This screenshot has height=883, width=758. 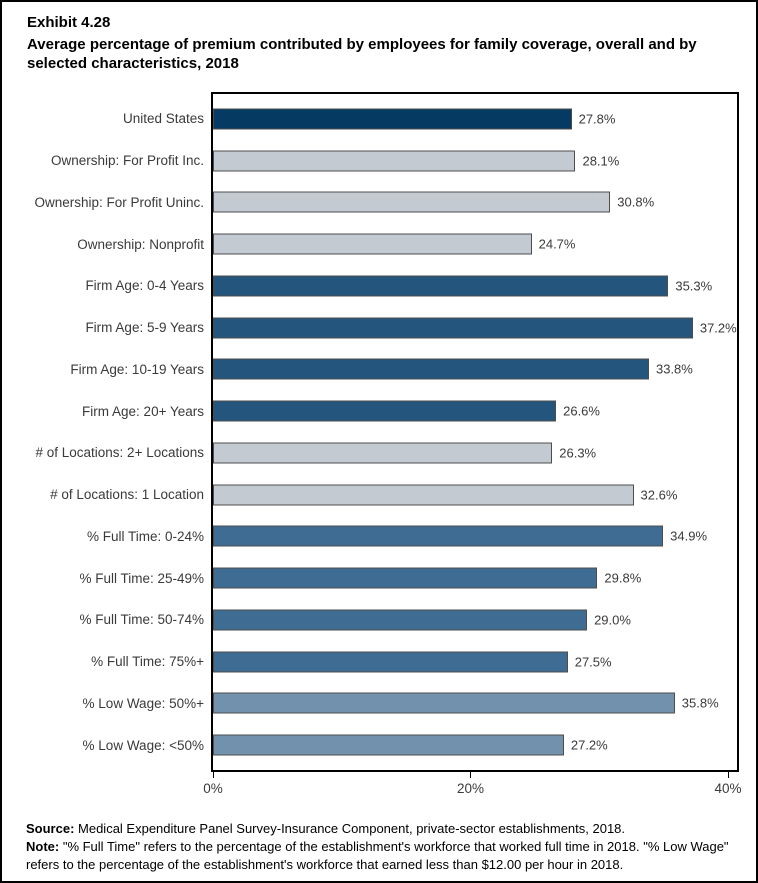 I want to click on bar-row: Firm Age: 5-9 Years 37.2%, so click(x=370, y=328).